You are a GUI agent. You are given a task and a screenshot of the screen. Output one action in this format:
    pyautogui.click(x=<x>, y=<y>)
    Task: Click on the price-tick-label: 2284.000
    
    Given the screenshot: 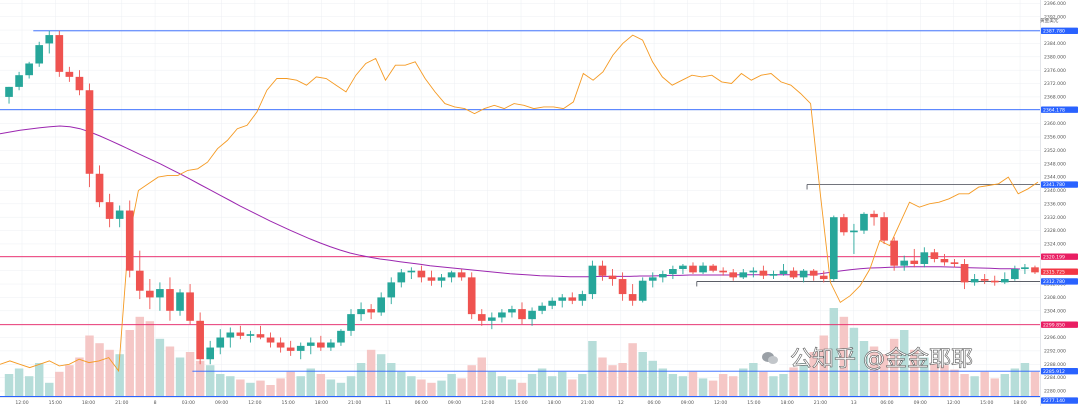 What is the action you would take?
    pyautogui.click(x=1055, y=378)
    